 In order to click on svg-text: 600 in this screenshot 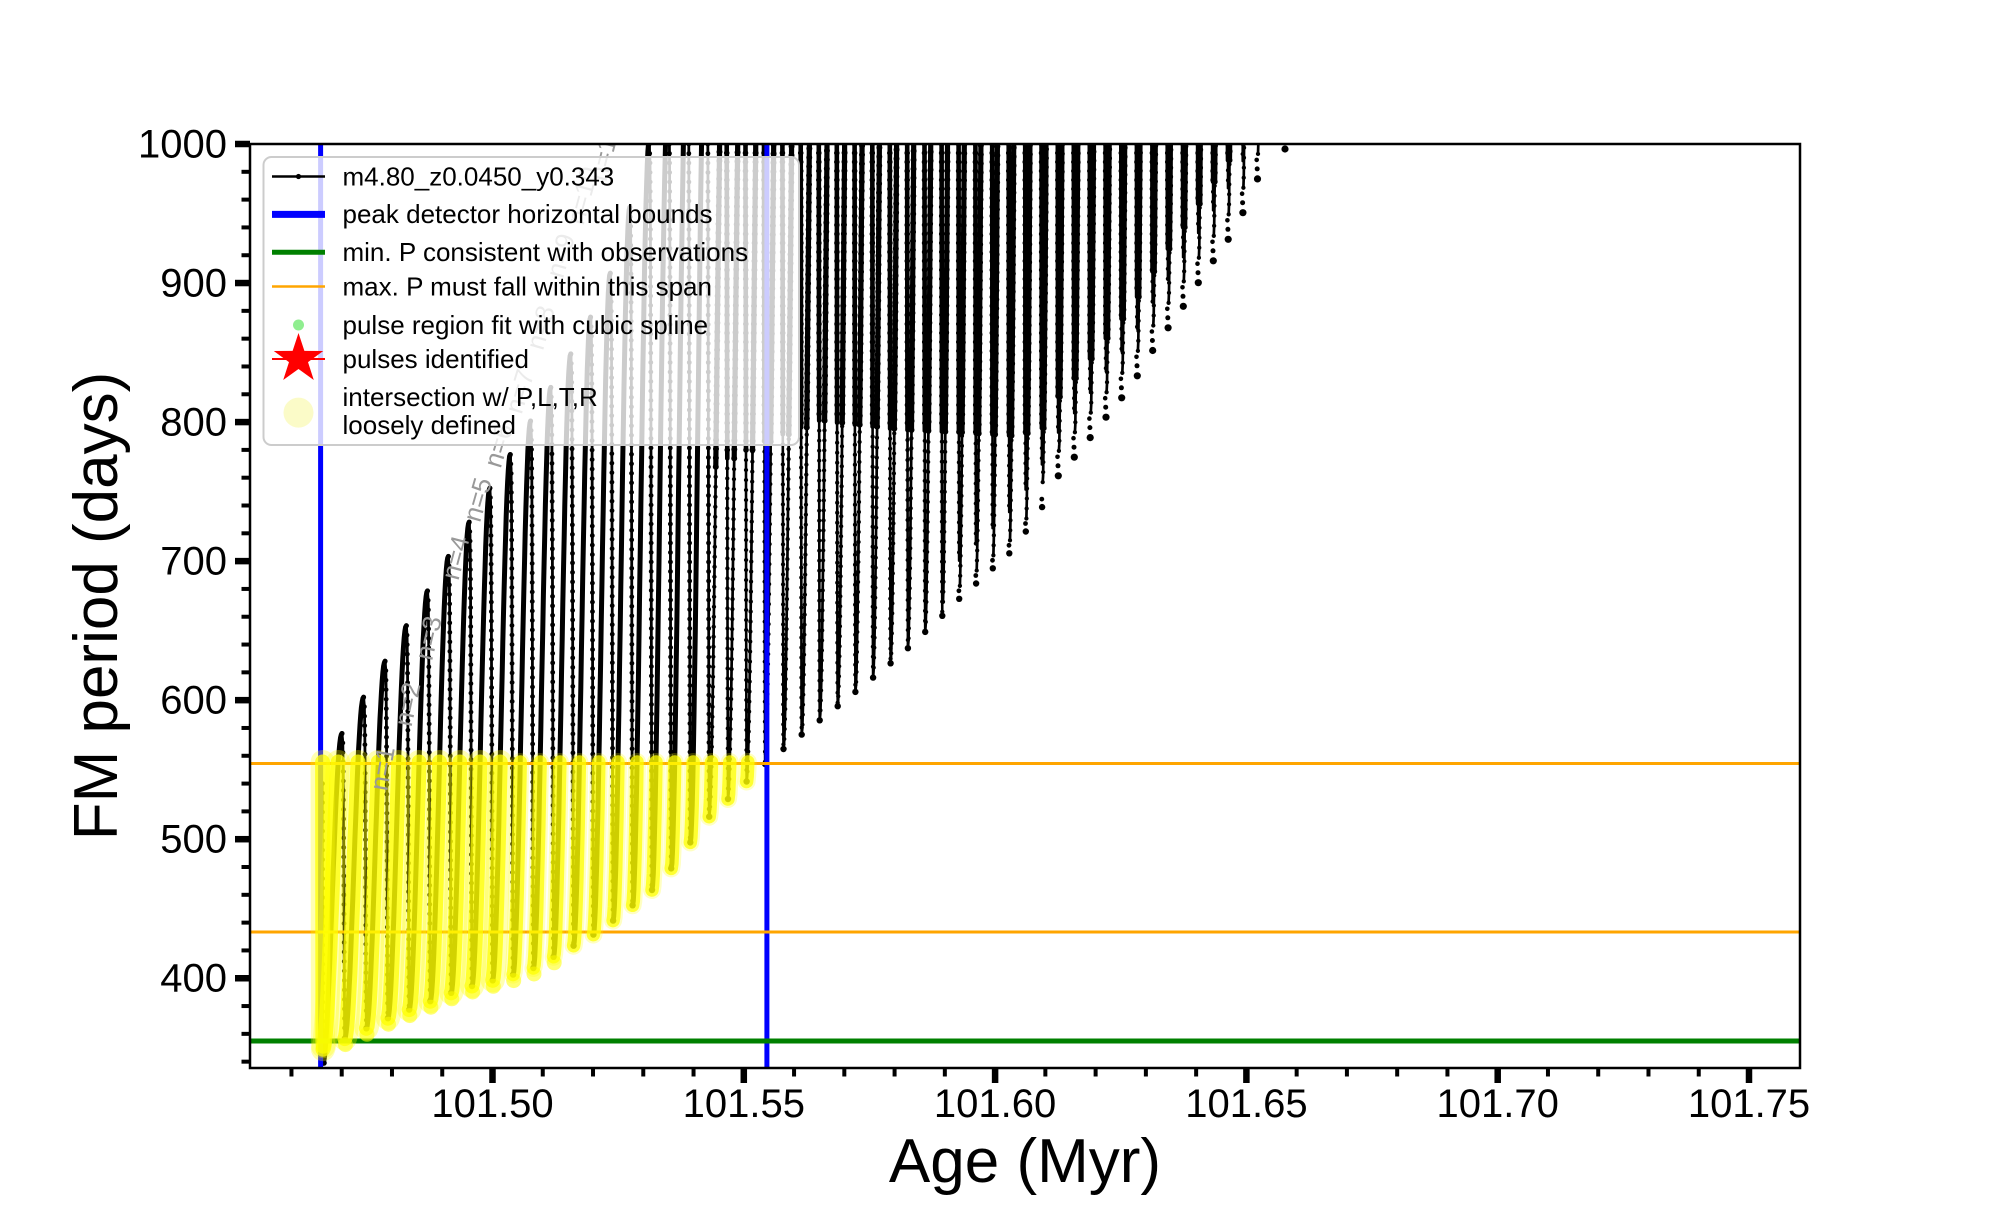, I will do `click(193, 701)`.